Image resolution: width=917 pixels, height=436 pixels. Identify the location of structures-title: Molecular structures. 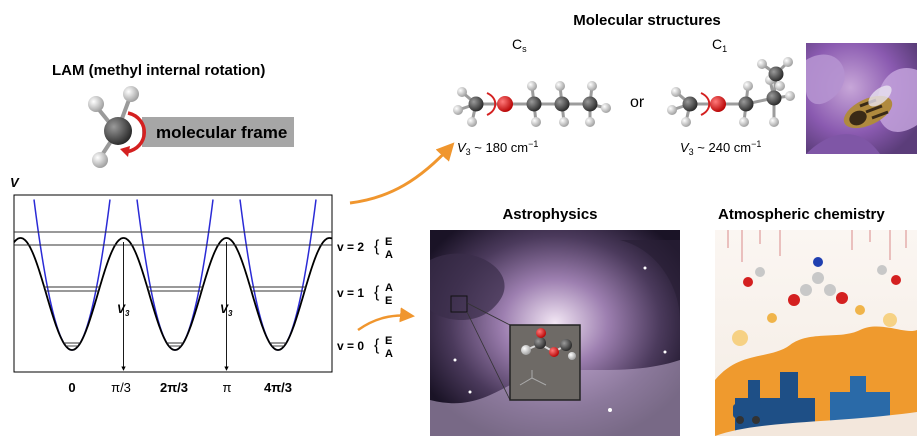
(647, 20).